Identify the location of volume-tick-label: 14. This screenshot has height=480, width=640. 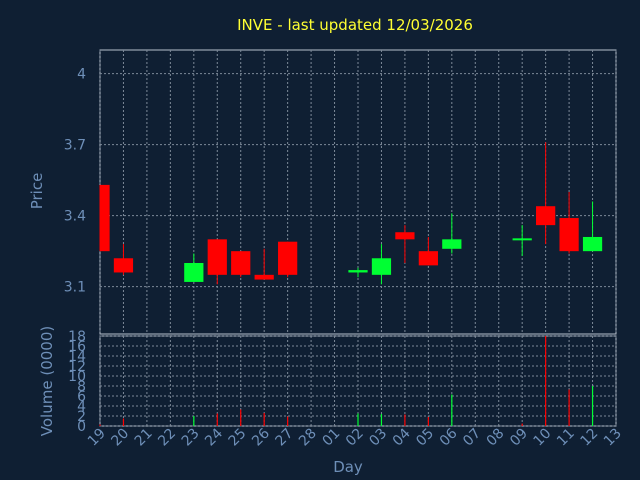
(77, 357).